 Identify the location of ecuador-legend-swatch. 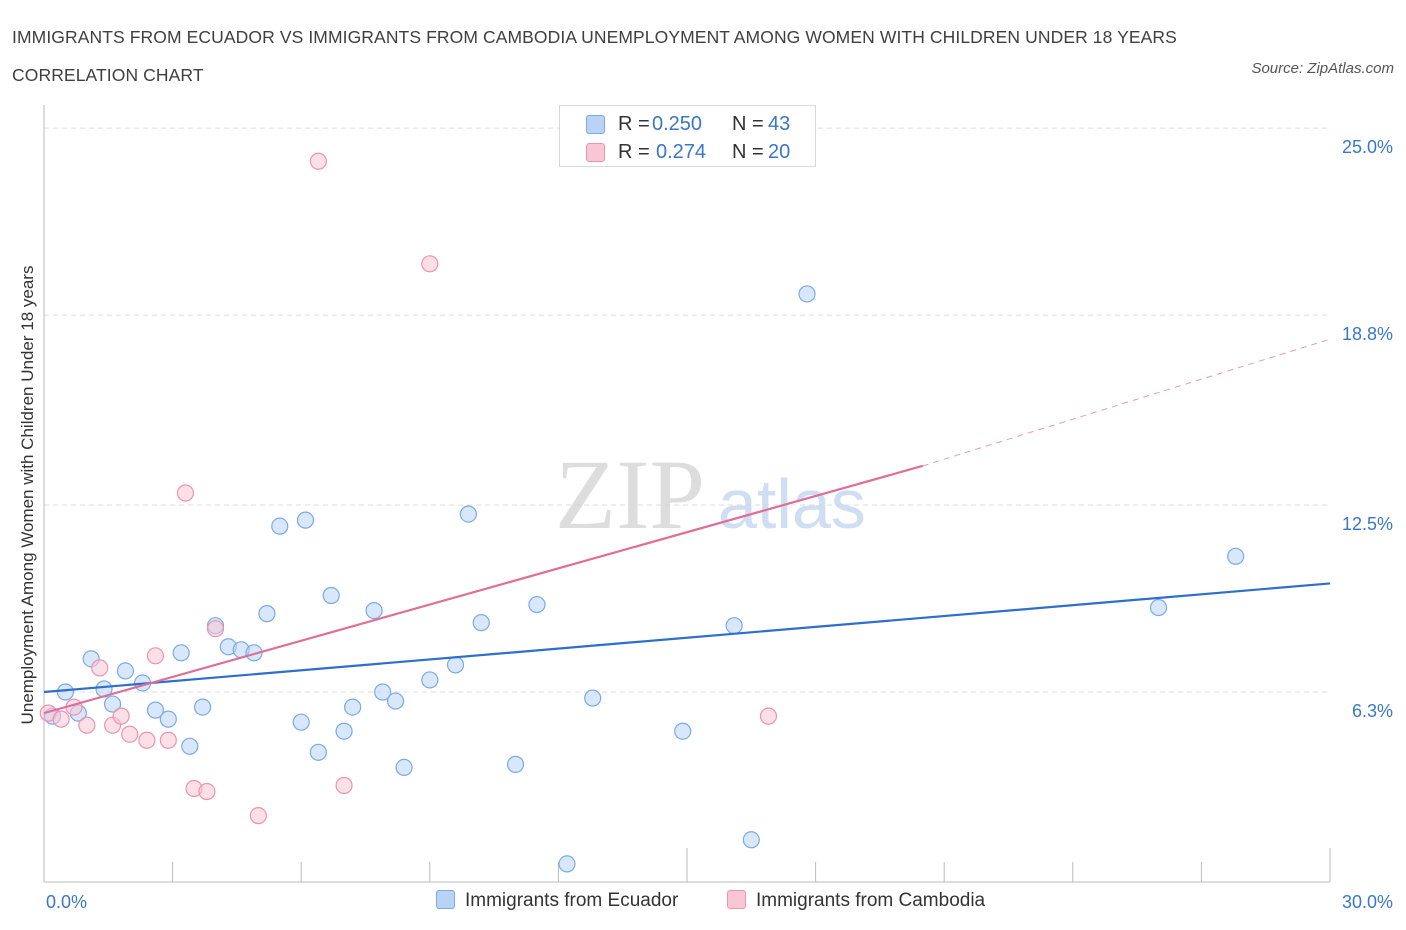
(445, 899).